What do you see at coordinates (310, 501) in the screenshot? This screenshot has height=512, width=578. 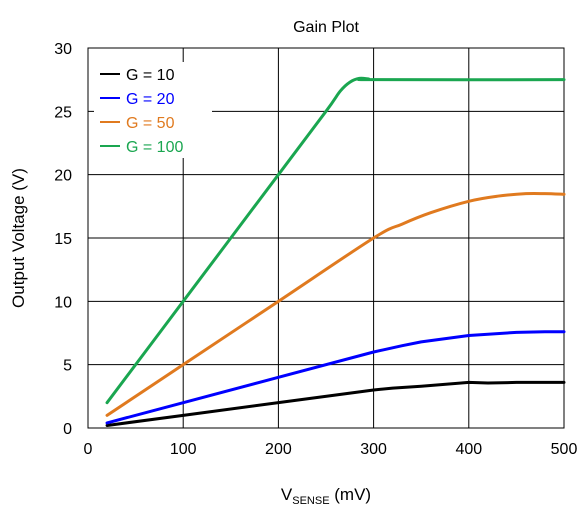 I see `x-axis-title-subscript: SENSE` at bounding box center [310, 501].